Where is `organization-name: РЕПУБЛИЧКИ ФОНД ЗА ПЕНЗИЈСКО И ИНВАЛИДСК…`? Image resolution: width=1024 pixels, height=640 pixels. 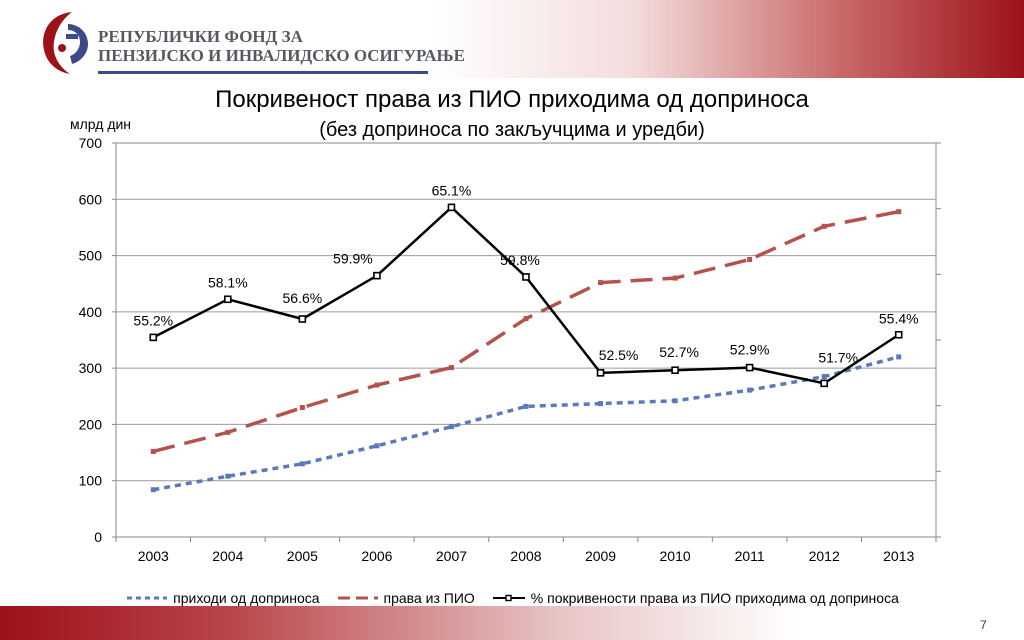
organization-name: РЕПУБЛИЧКИ ФОНД ЗА ПЕНЗИЈСКО И ИНВАЛИДСК… is located at coordinates (281, 46).